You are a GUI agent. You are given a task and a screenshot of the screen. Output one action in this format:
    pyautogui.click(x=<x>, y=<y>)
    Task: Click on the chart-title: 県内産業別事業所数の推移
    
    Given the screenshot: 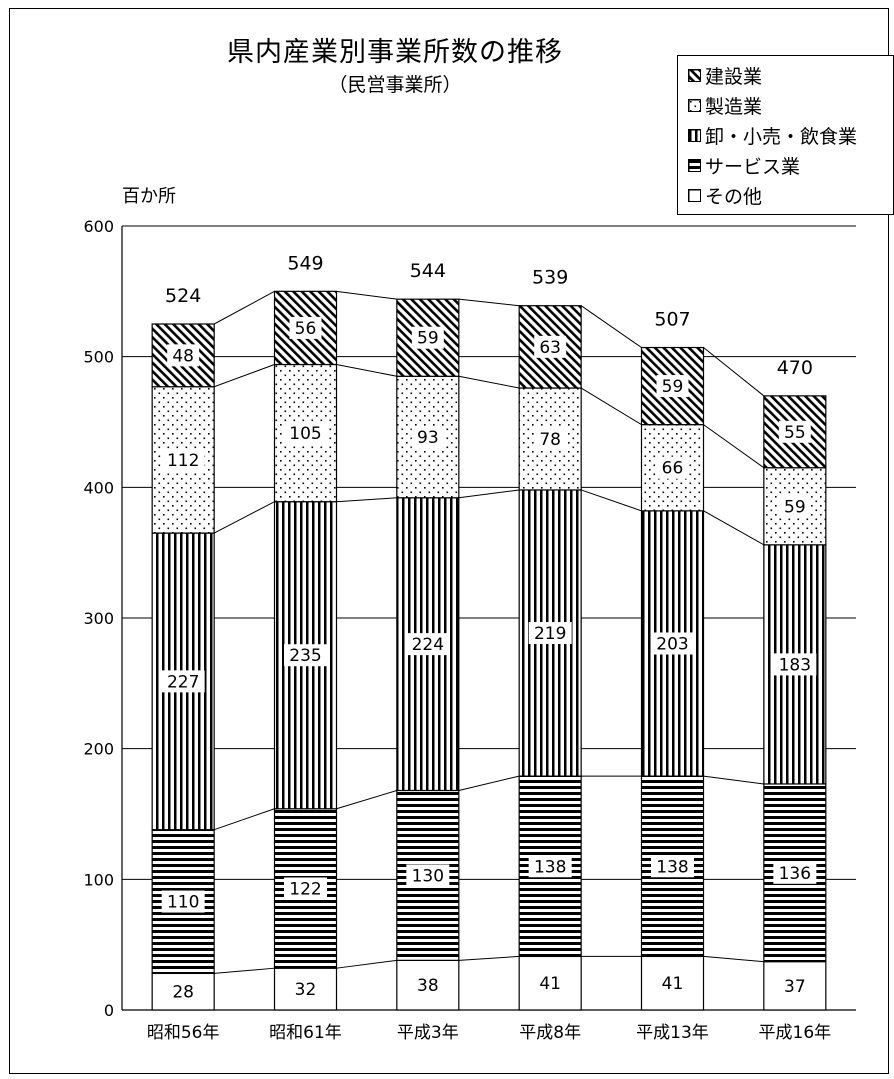 What is the action you would take?
    pyautogui.click(x=395, y=52)
    